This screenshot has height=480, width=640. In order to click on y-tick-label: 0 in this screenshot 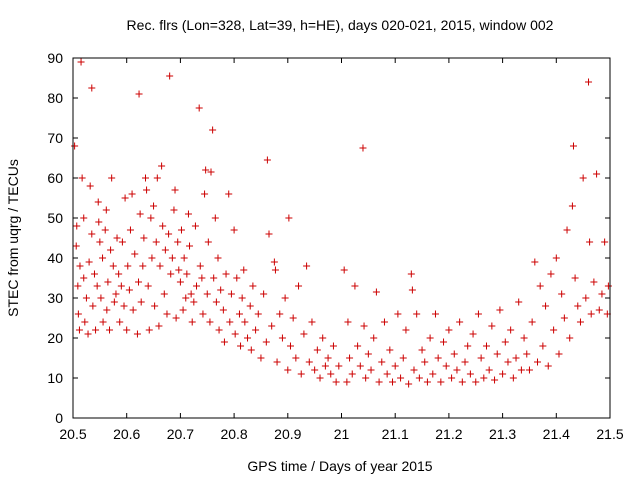, I will do `click(59, 418)`.